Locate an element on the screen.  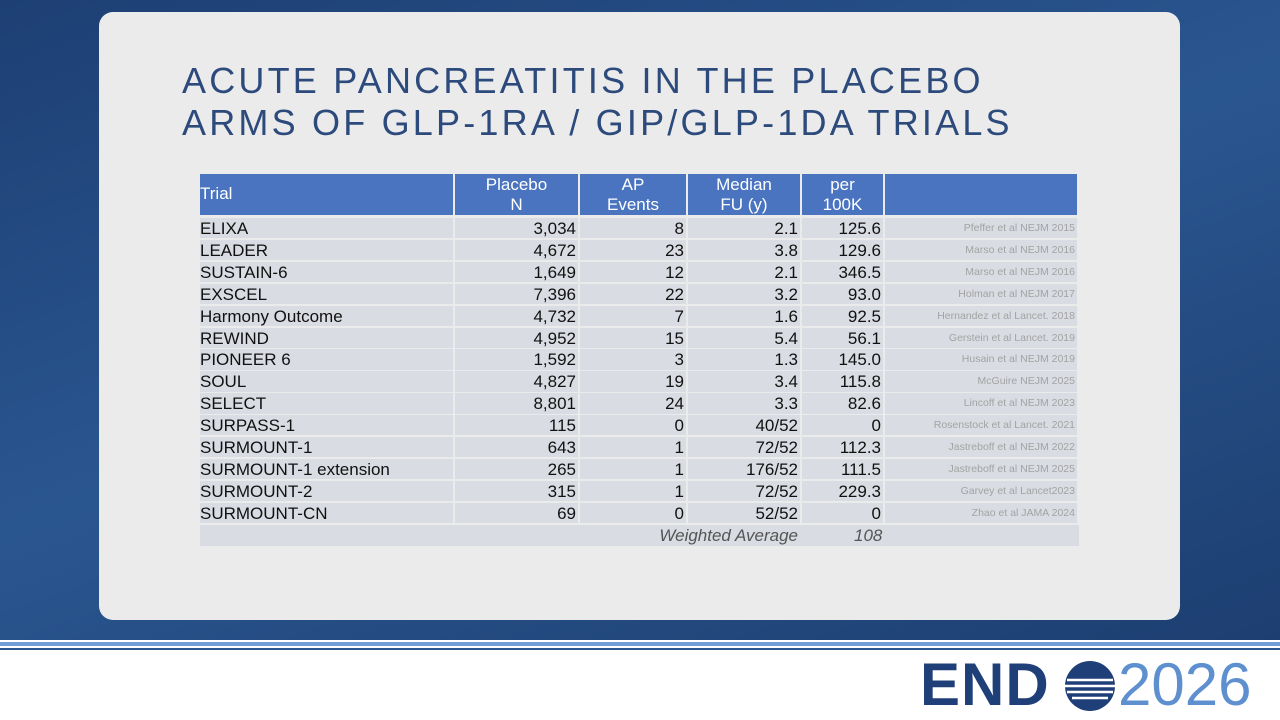
reference: Marso et al NEJM 2016 is located at coordinates (981, 250).